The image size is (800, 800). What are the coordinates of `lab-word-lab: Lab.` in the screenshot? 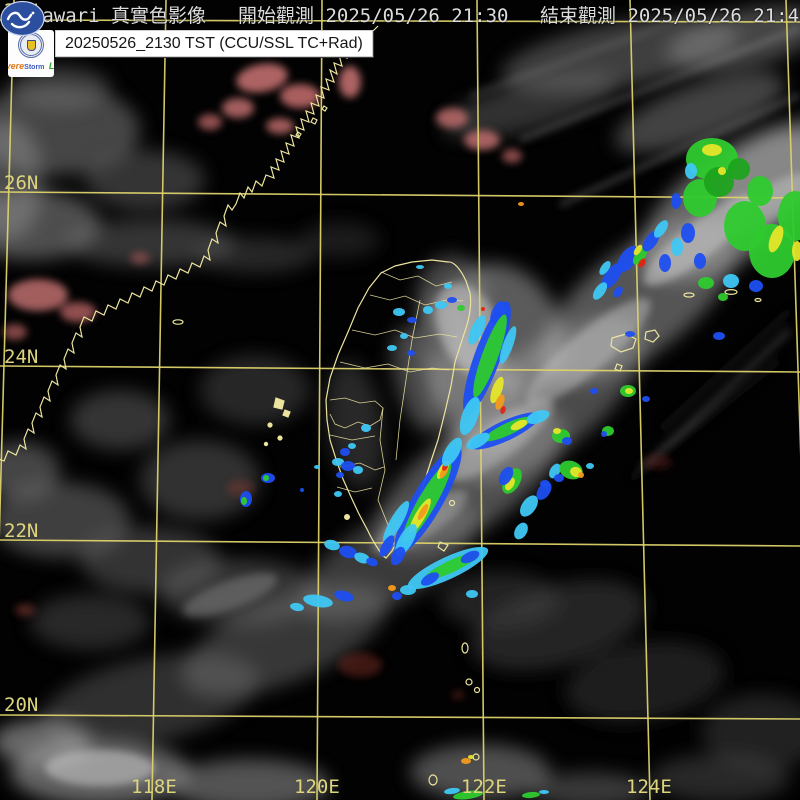 It's located at (51, 66).